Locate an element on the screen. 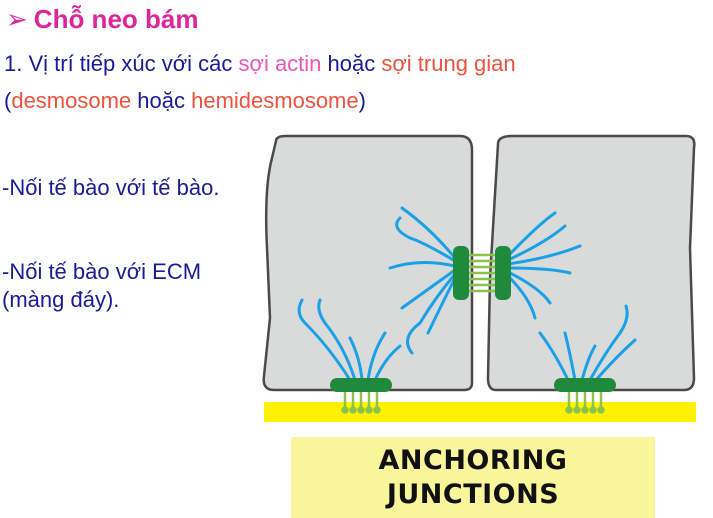  definition-conjunction-2: hoặc is located at coordinates (161, 100).